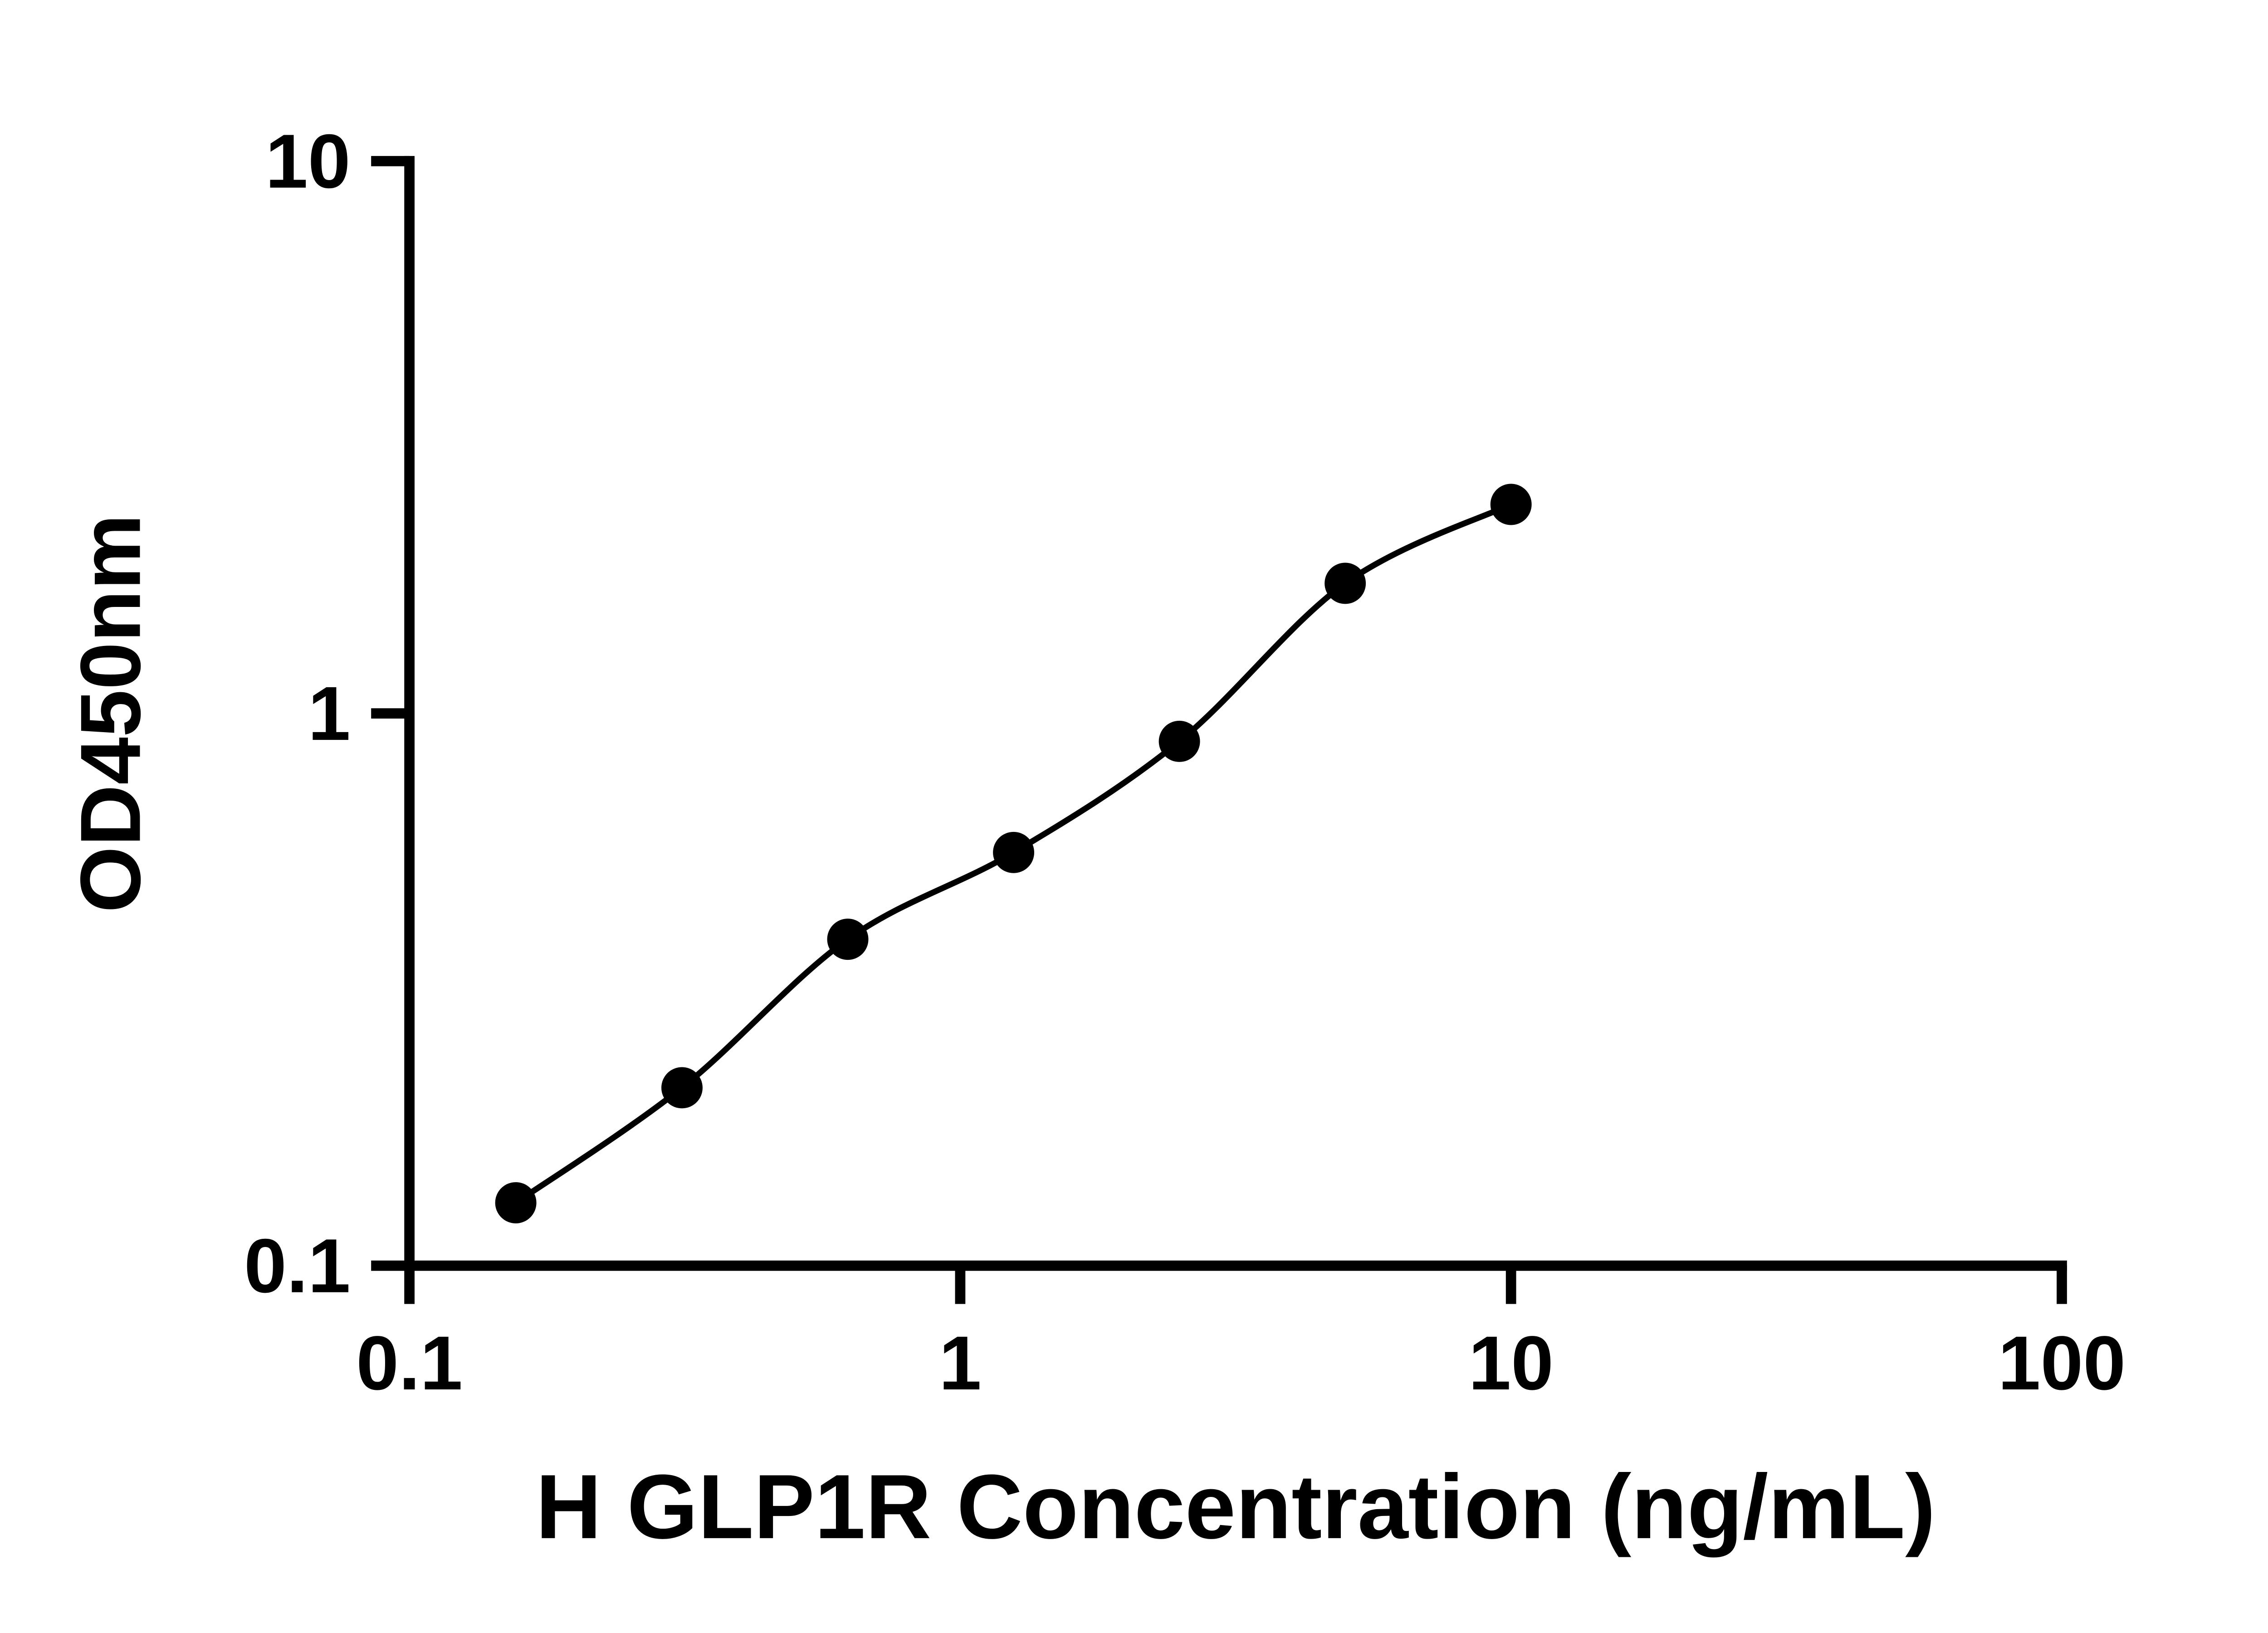  What do you see at coordinates (298, 713) in the screenshot?
I see `y-axis-tick-labels: 0.1 1 10` at bounding box center [298, 713].